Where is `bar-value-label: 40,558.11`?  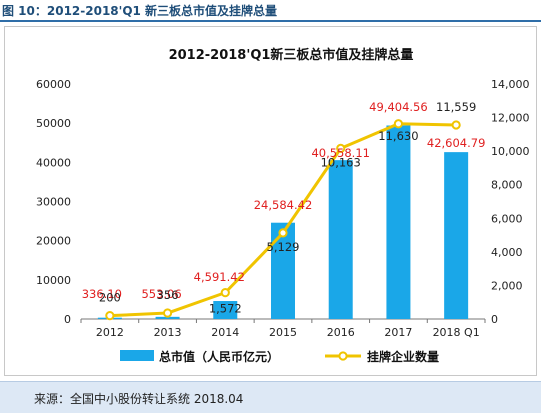
bar-value-label: 40,558.11 is located at coordinates (340, 153).